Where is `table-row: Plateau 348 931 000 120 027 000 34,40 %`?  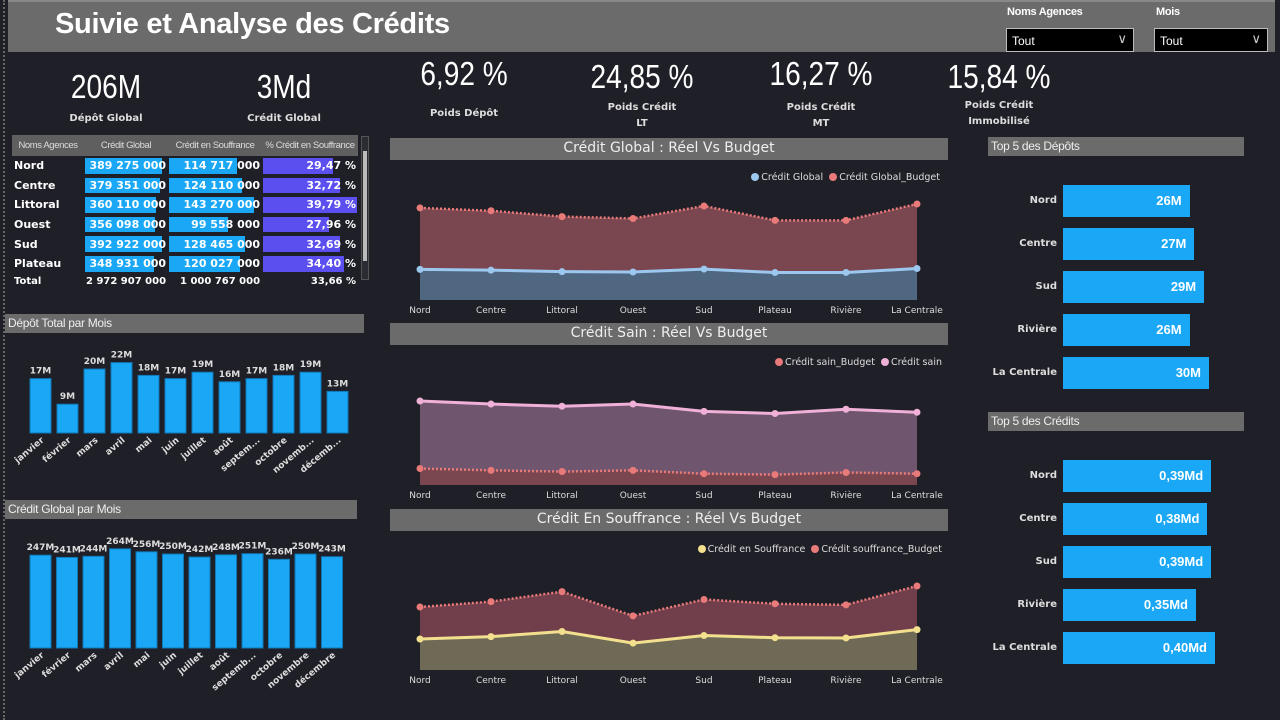 table-row: Plateau 348 931 000 120 027 000 34,40 % is located at coordinates (185, 264).